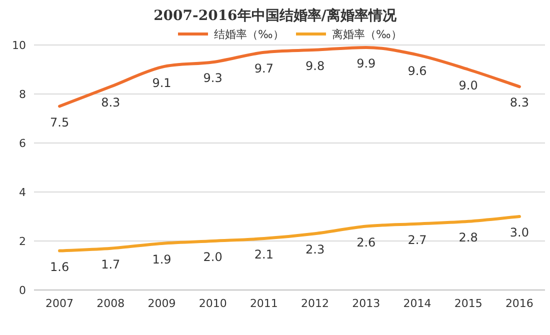 This screenshot has width=550, height=335. What do you see at coordinates (60, 303) in the screenshot?
I see `x-tick-label: 2007` at bounding box center [60, 303].